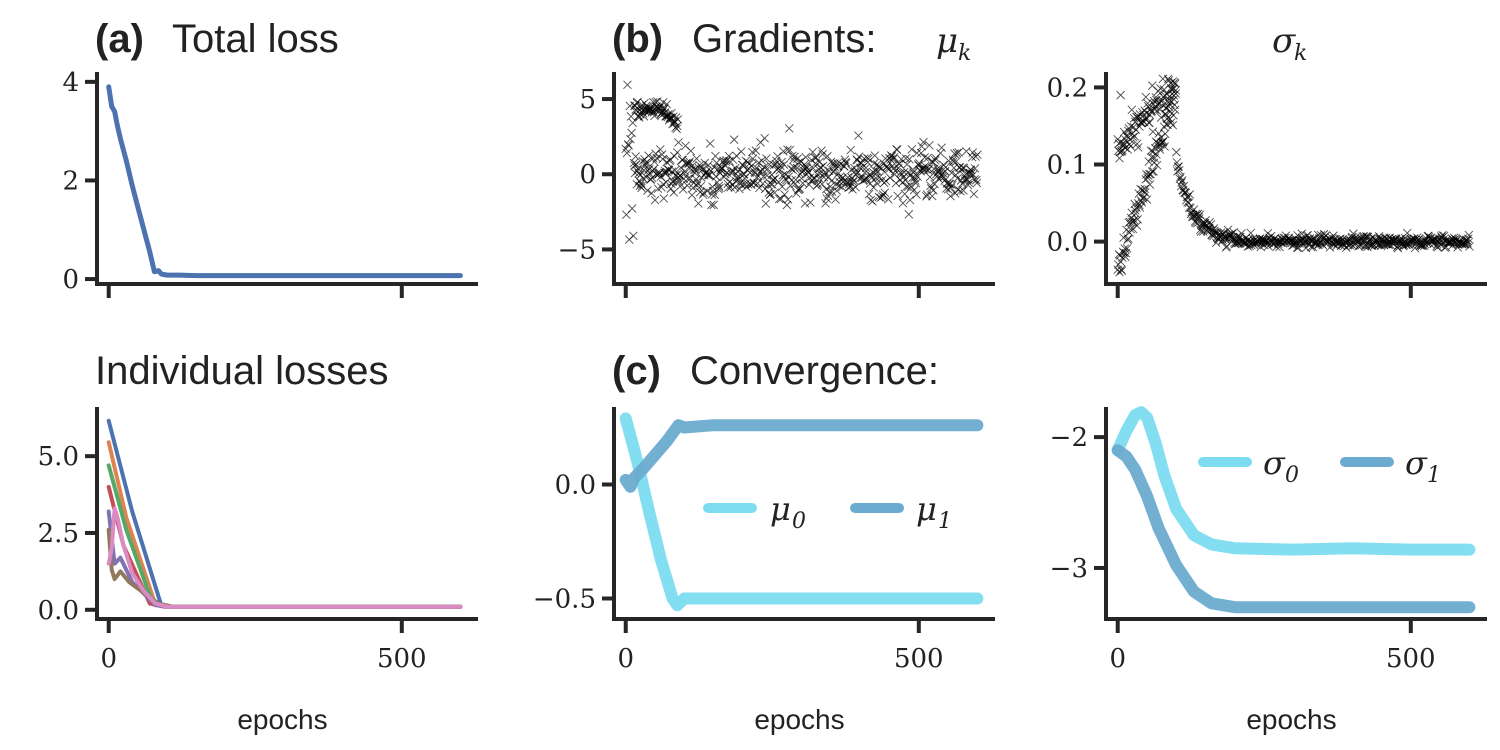 Image resolution: width=1500 pixels, height=750 pixels. What do you see at coordinates (1067, 243) in the screenshot?
I see `y-tick-label-b2-0: 0.0` at bounding box center [1067, 243].